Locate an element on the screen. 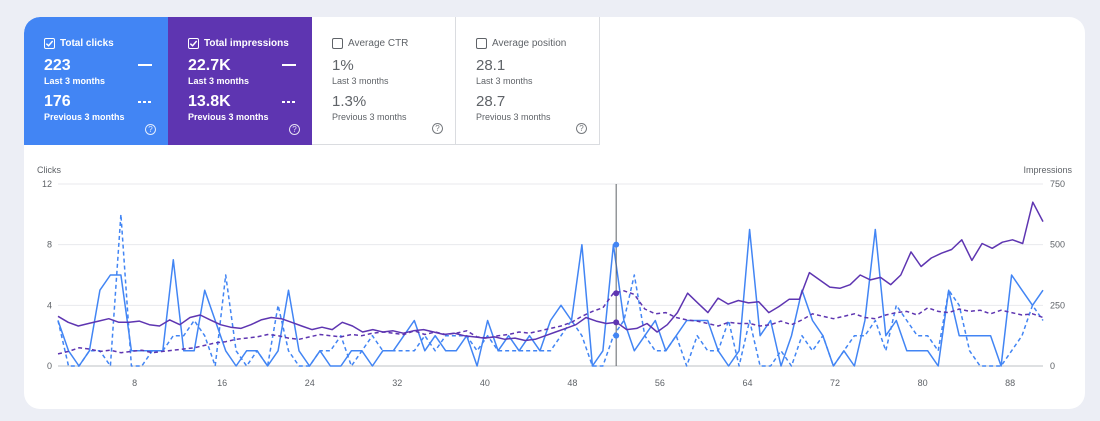 Image resolution: width=1100 pixels, height=421 pixels. left-tick-label: 0 is located at coordinates (49, 366).